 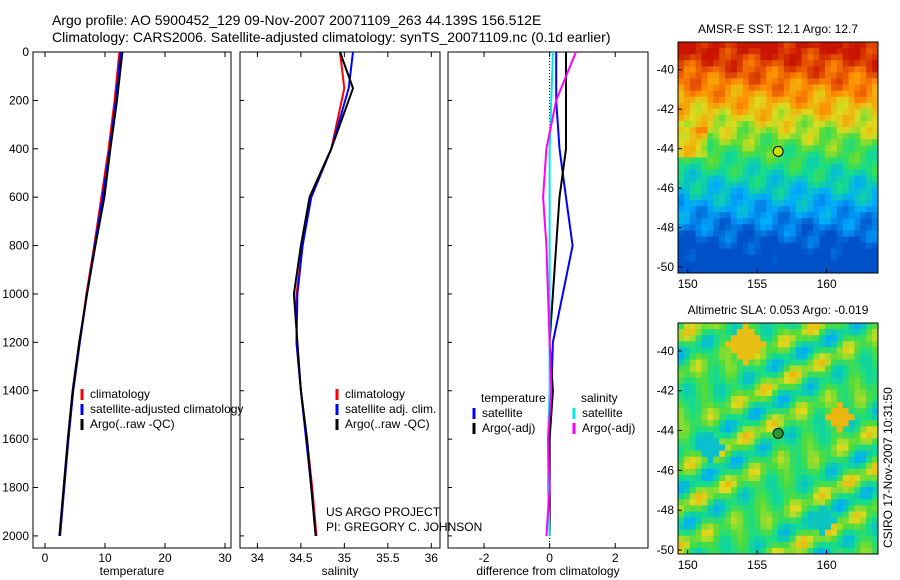 I want to click on y-tick-label: -48, so click(x=666, y=228).